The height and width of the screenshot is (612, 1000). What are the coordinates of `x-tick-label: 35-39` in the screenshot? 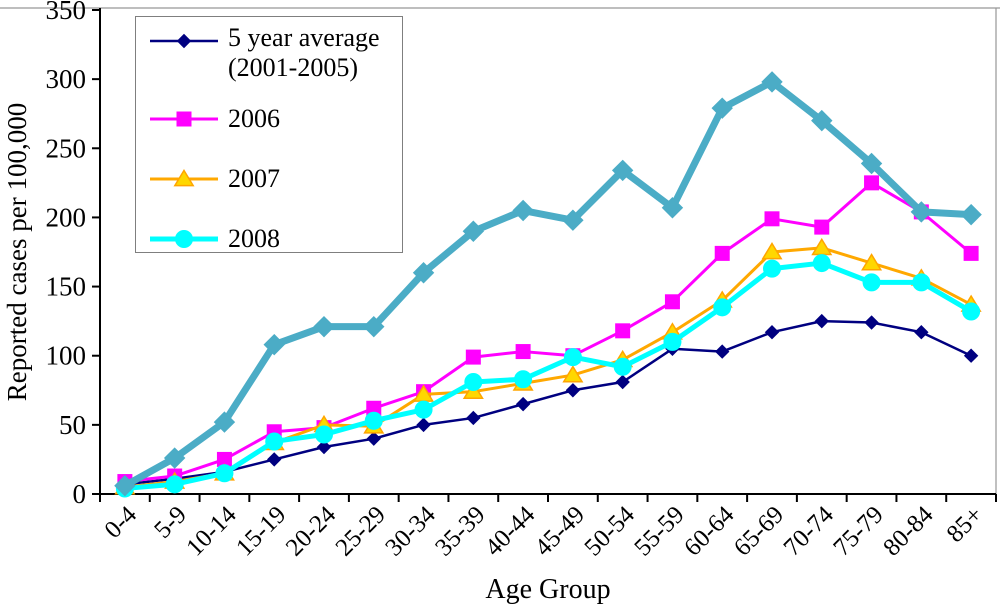 It's located at (460, 531).